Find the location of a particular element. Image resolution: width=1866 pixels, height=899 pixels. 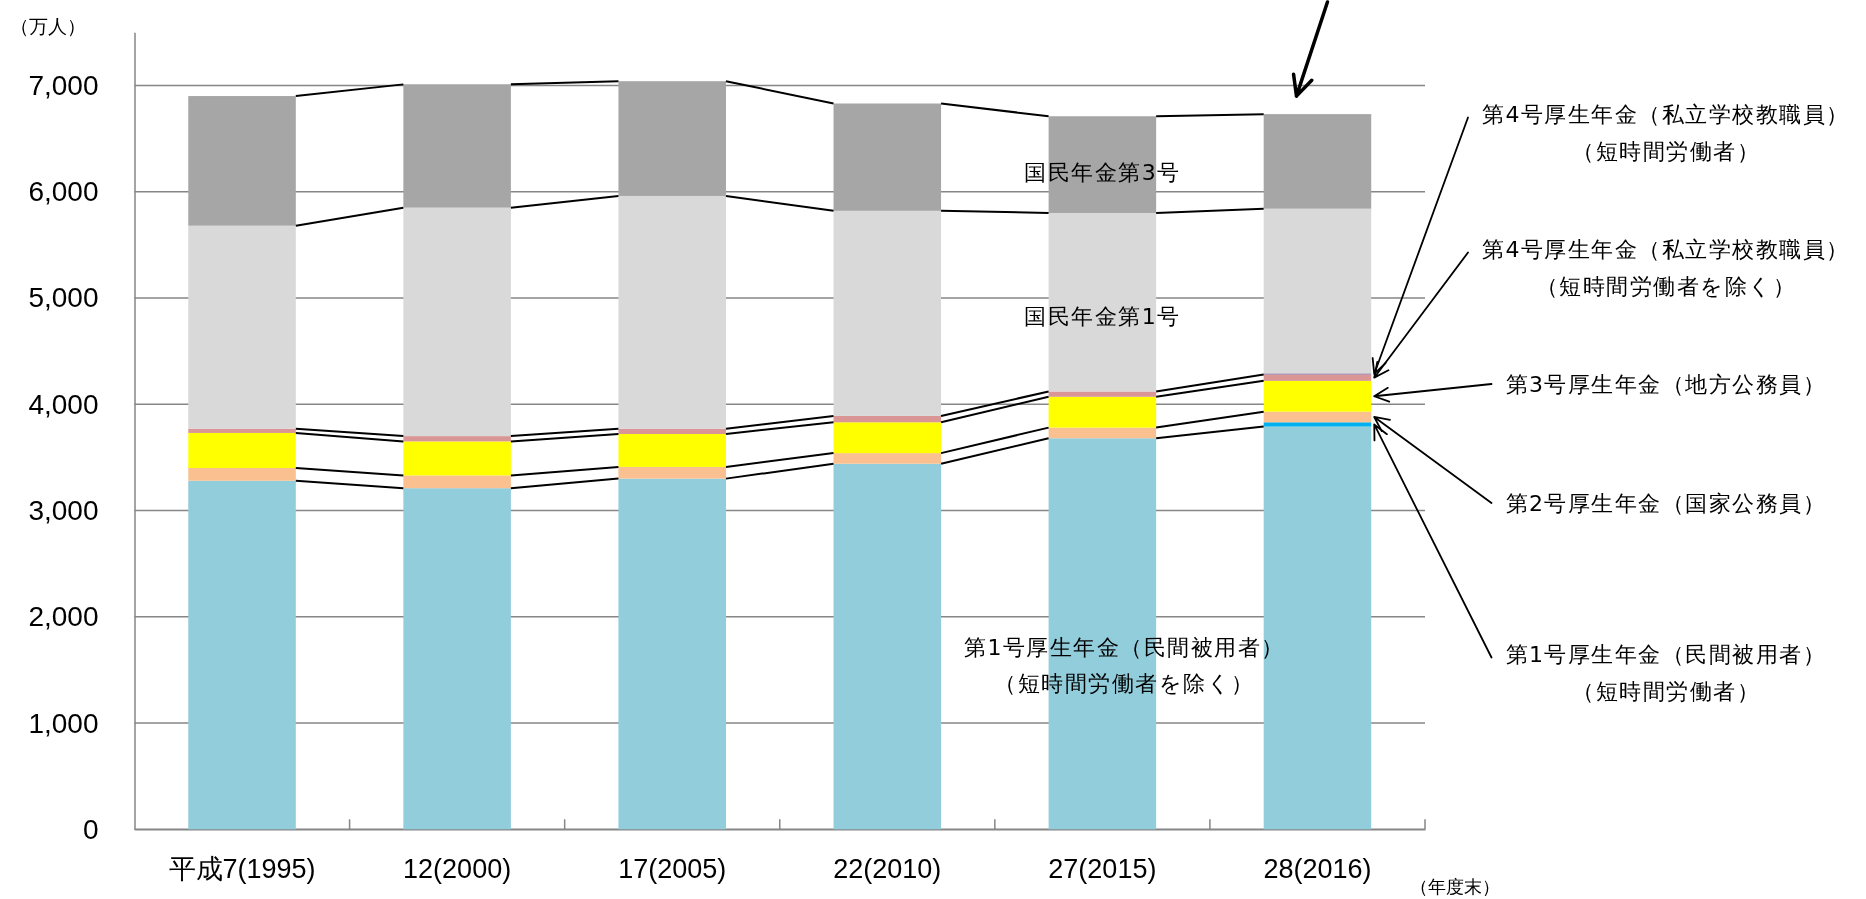

x-tick-label: 17(2005) is located at coordinates (672, 869).